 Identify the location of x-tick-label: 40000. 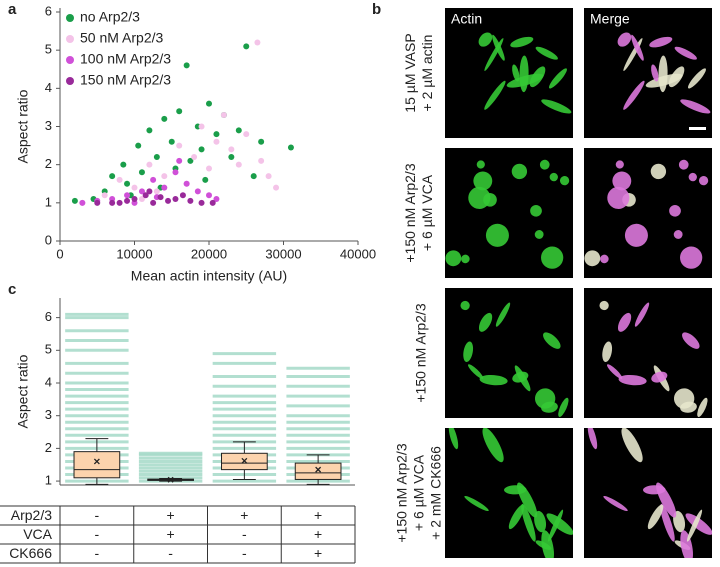
(358, 253).